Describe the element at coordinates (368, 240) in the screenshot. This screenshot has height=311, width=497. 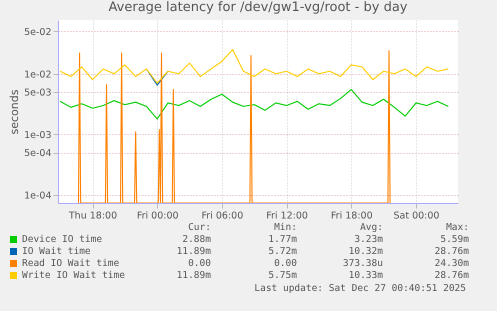
I see `text: 3.23m` at that location.